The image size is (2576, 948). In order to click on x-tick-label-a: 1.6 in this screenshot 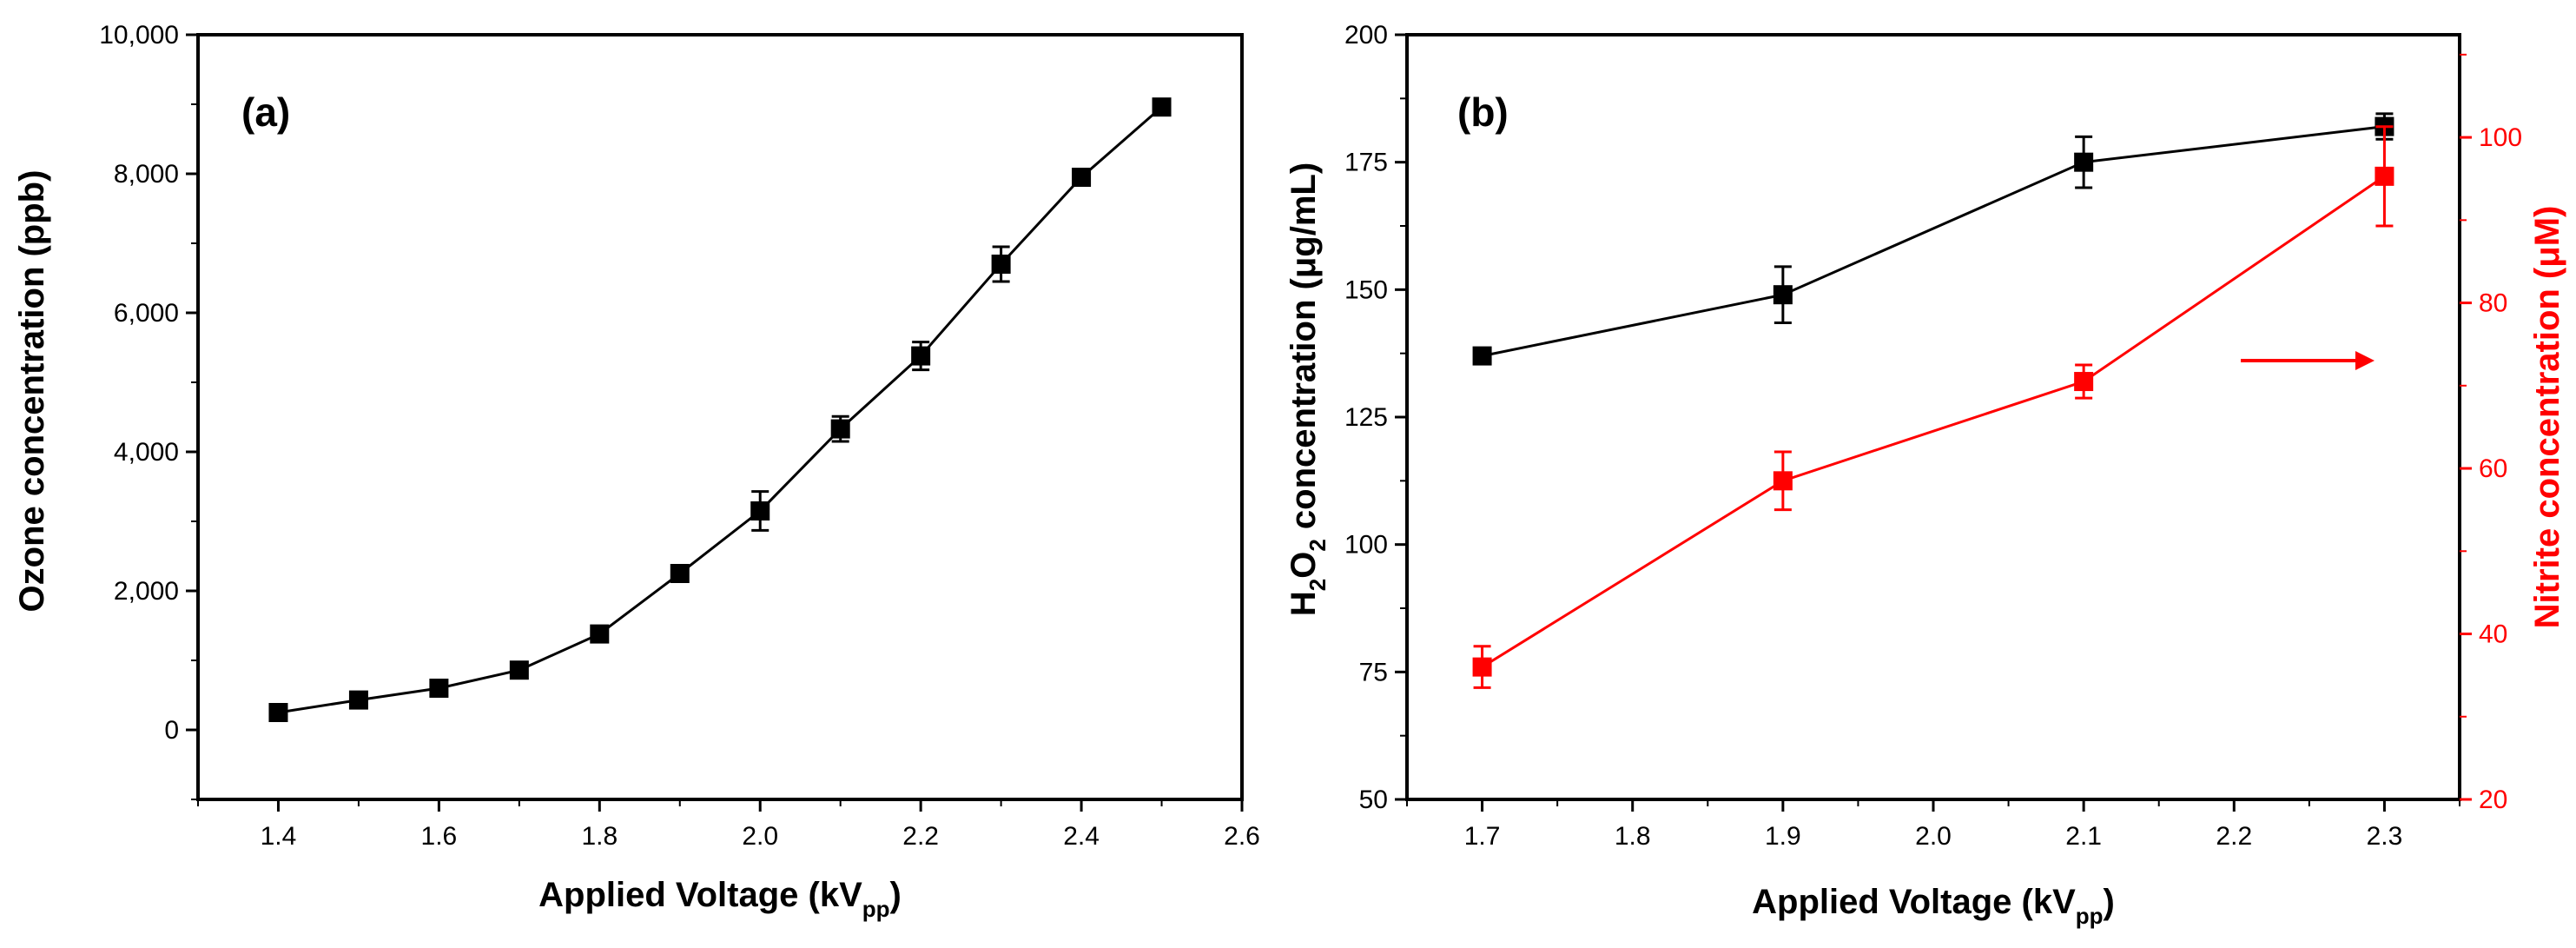, I will do `click(439, 836)`.